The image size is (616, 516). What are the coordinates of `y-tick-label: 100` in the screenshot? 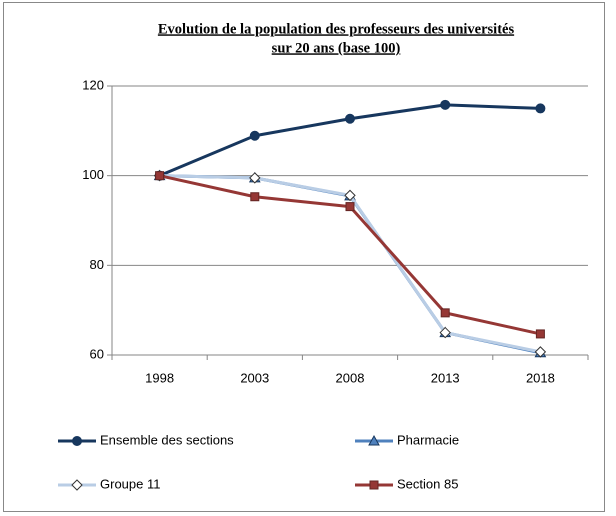 It's located at (93, 174).